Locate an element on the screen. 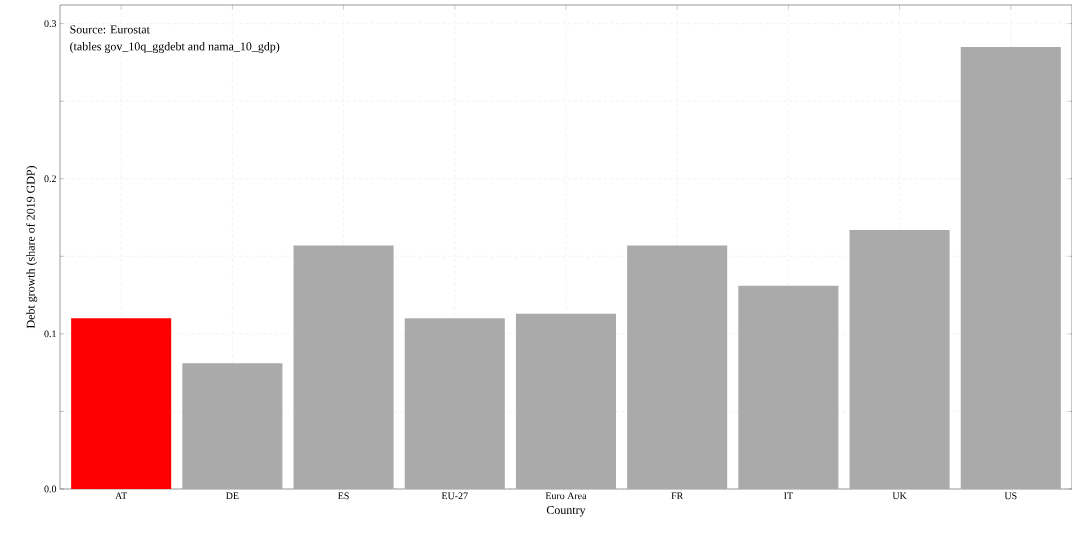 This screenshot has width=1072, height=533. x-tick-label: Euro Area is located at coordinates (566, 496).